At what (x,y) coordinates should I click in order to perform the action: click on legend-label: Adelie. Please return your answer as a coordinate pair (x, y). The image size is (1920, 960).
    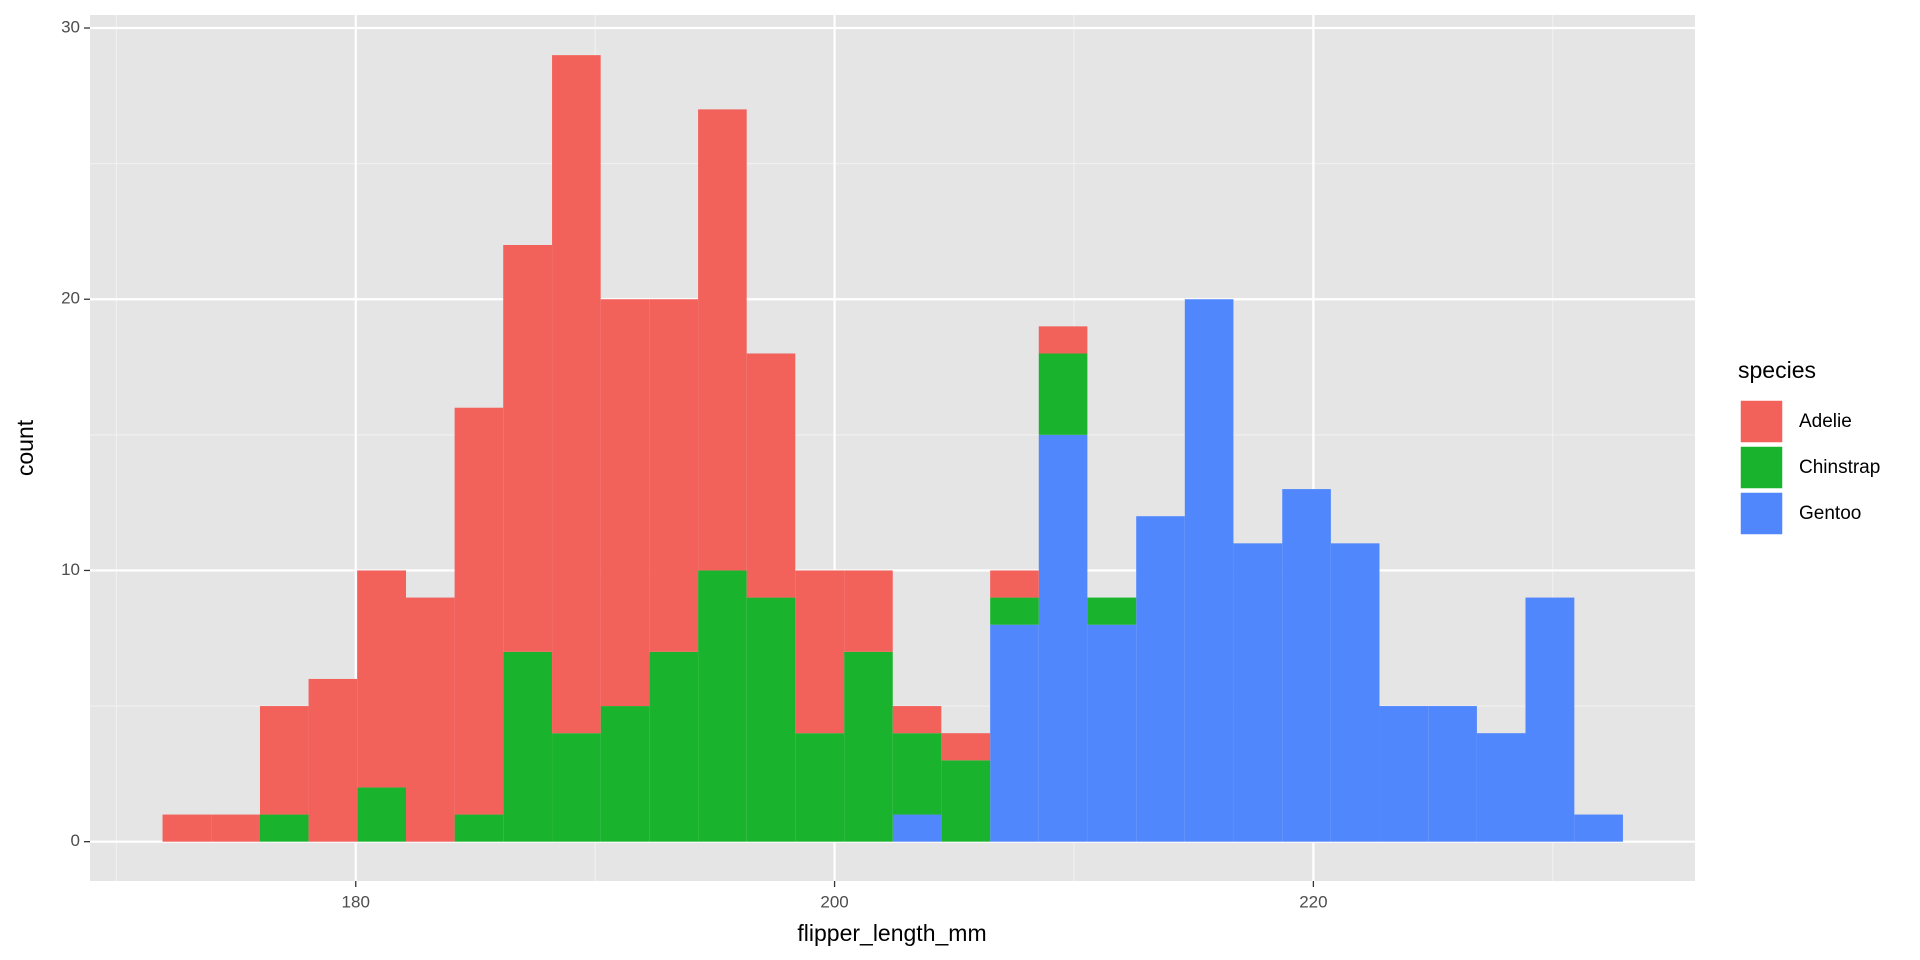
    Looking at the image, I should click on (1825, 421).